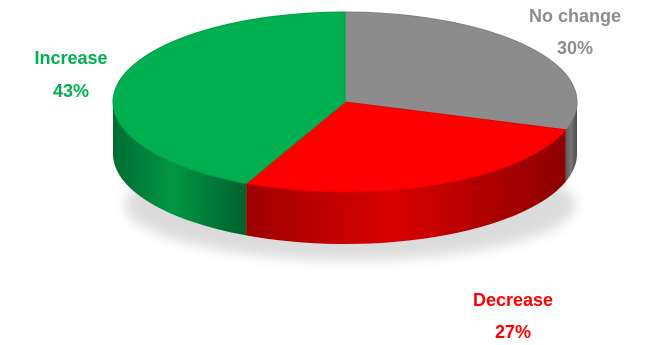 This screenshot has width=661, height=345. Describe the element at coordinates (180, 169) in the screenshot. I see `pie-side-increase` at that location.